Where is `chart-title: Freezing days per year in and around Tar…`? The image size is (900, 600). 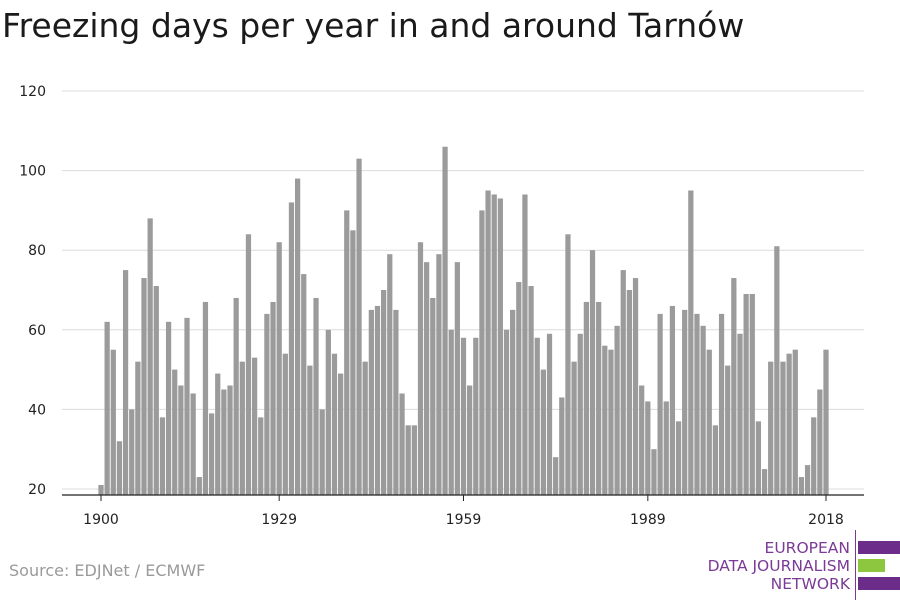
chart-title: Freezing days per year in and around Tar… is located at coordinates (373, 25).